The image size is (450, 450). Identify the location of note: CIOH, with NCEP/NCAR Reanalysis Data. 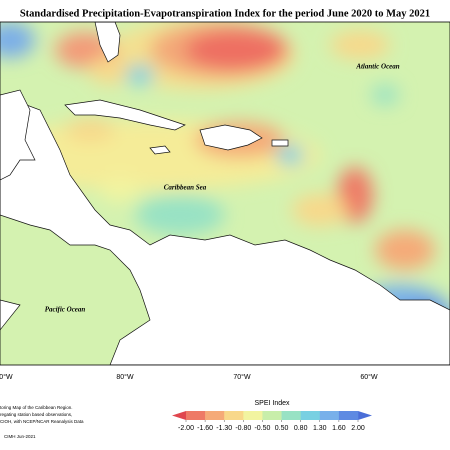
(42, 421).